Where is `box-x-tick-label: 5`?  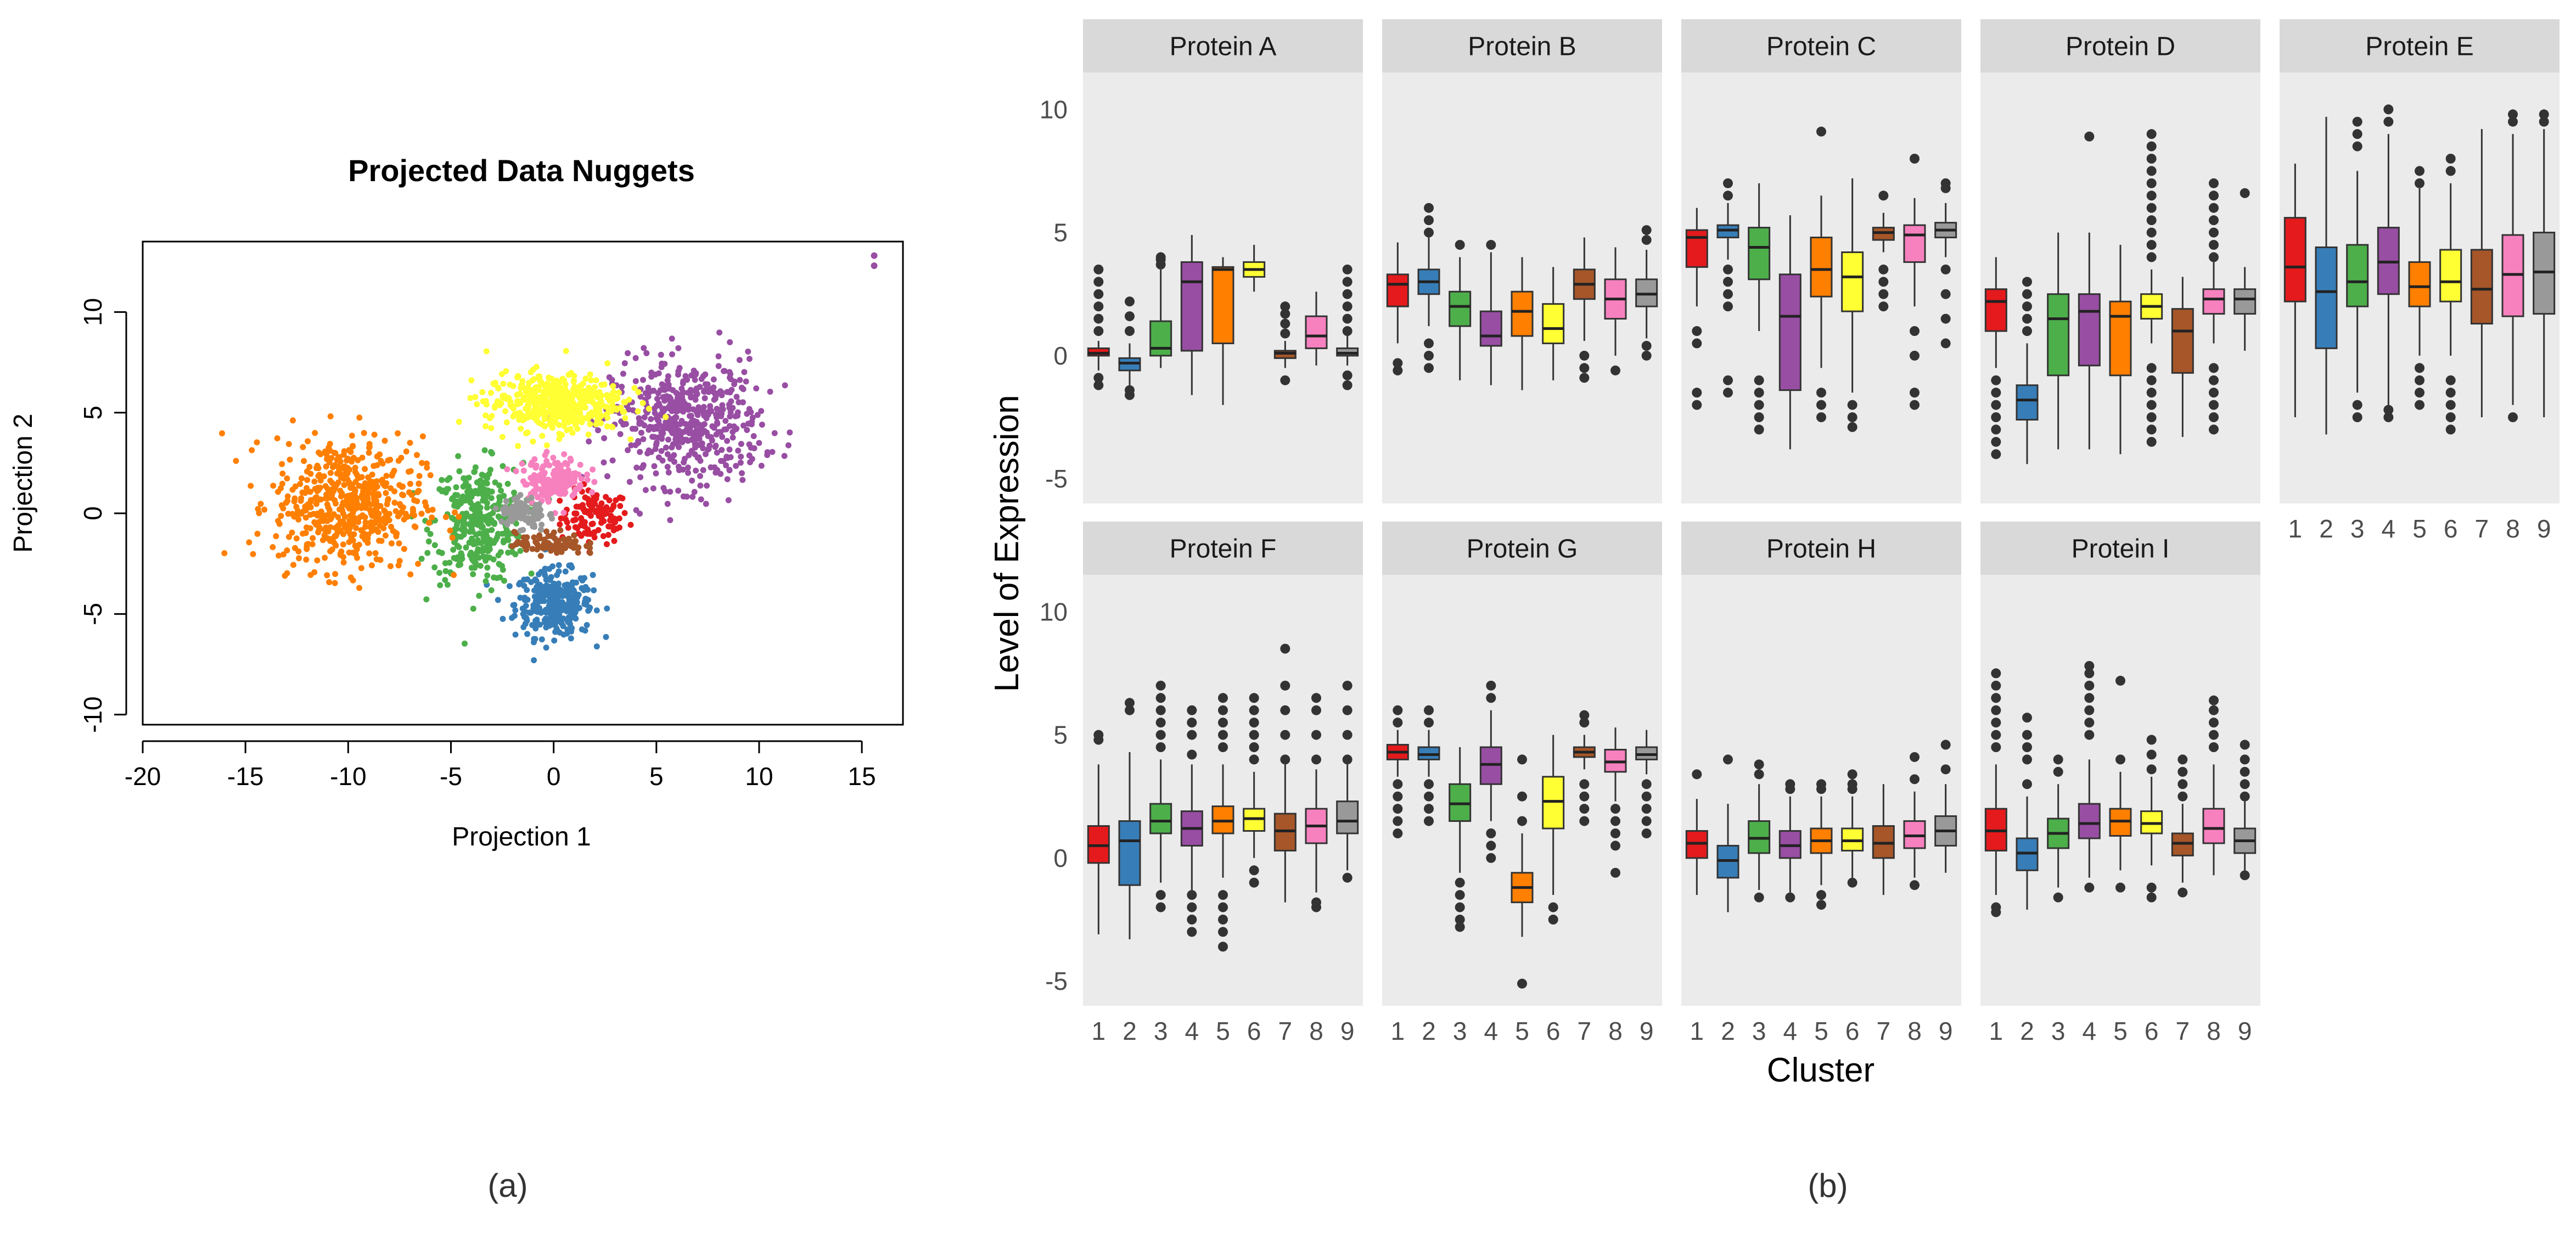 box-x-tick-label: 5 is located at coordinates (1223, 1031).